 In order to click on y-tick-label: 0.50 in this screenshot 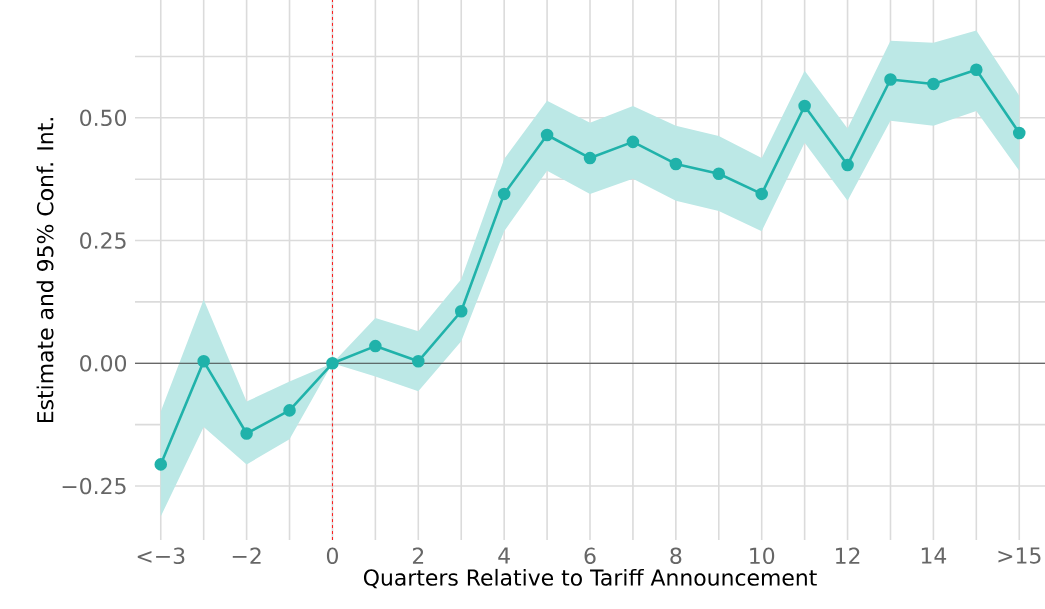, I will do `click(103, 118)`.